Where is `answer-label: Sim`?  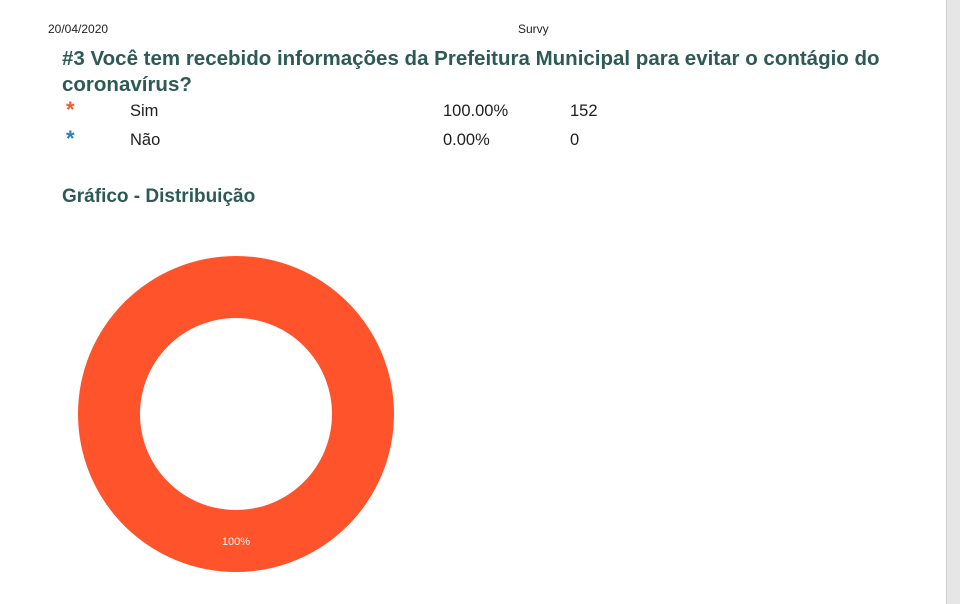 answer-label: Sim is located at coordinates (144, 111).